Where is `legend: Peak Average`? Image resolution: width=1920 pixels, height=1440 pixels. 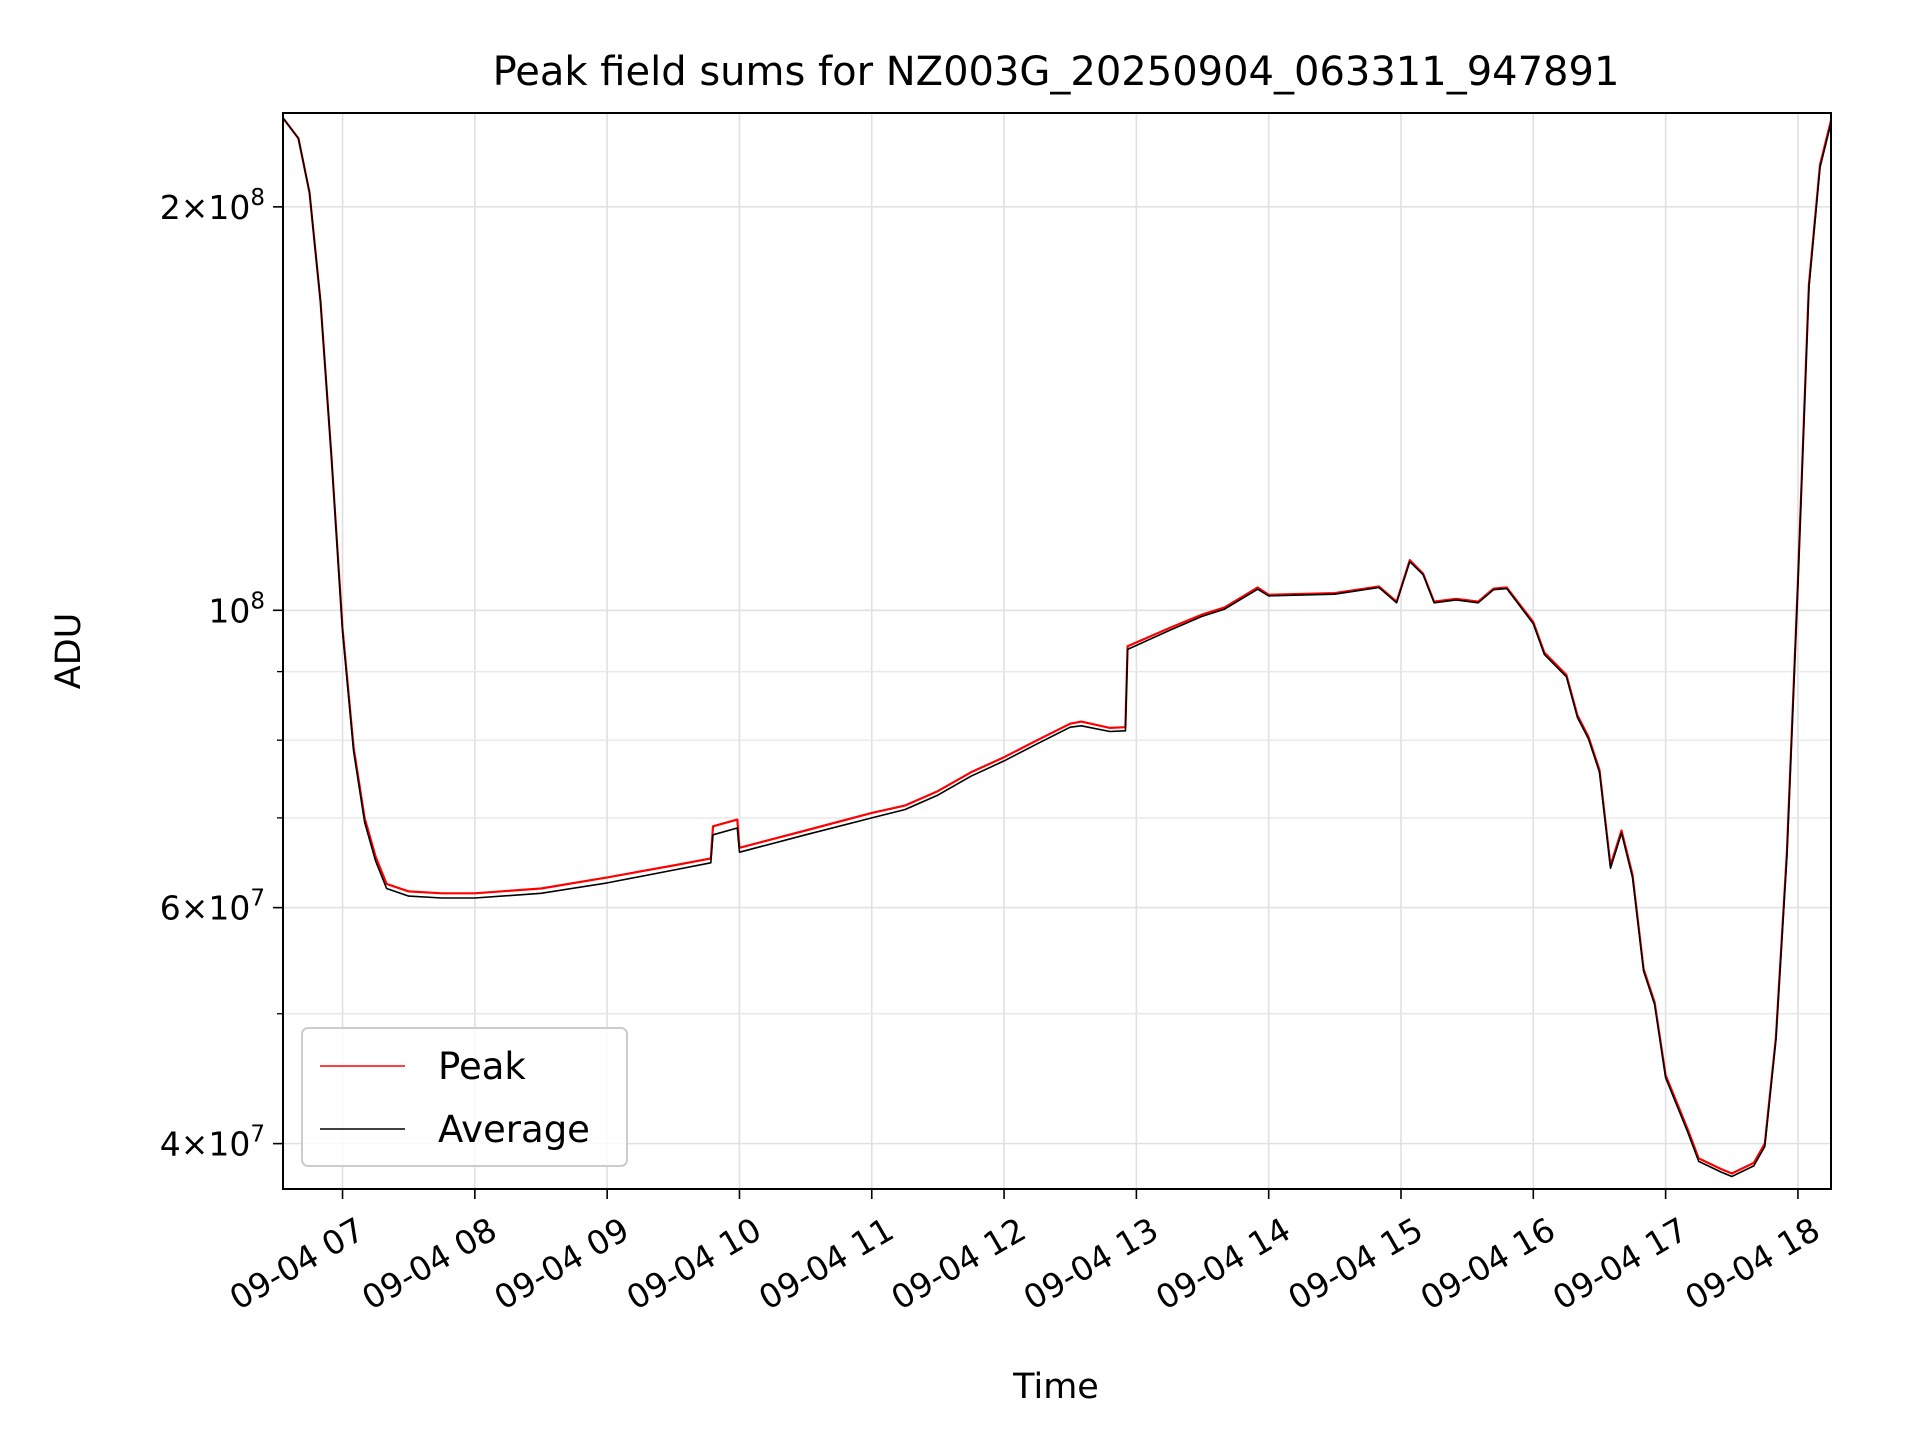 legend: Peak Average is located at coordinates (464, 1097).